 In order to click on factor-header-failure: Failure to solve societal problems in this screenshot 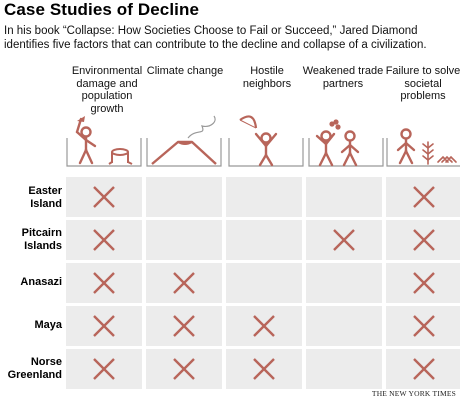, I will do `click(422, 83)`.